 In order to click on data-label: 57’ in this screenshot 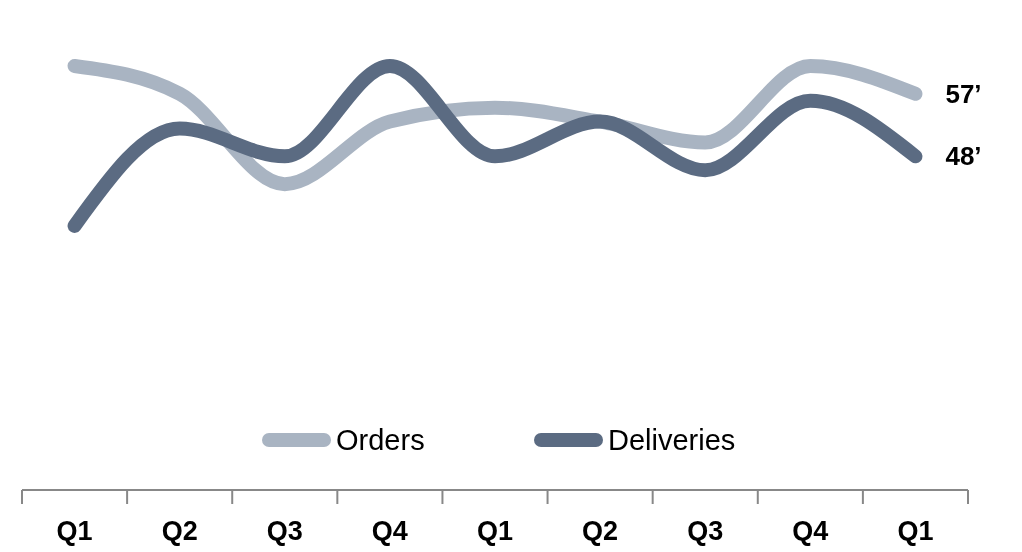, I will do `click(963, 93)`.